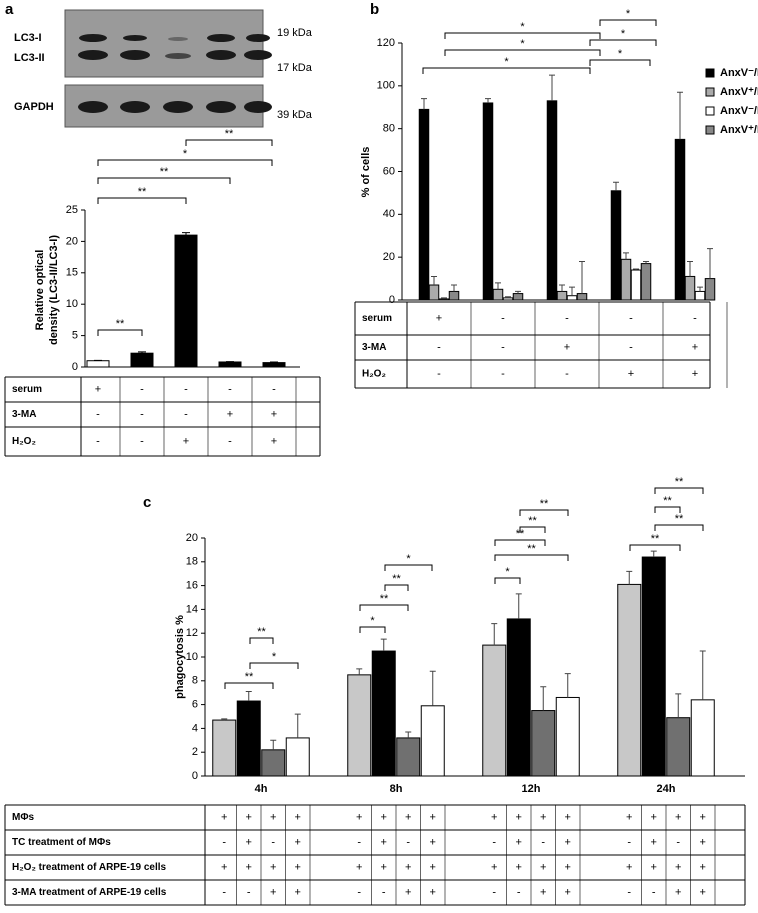 Image resolution: width=758 pixels, height=913 pixels. Describe the element at coordinates (192, 586) in the screenshot. I see `y-tick-label: 16` at that location.